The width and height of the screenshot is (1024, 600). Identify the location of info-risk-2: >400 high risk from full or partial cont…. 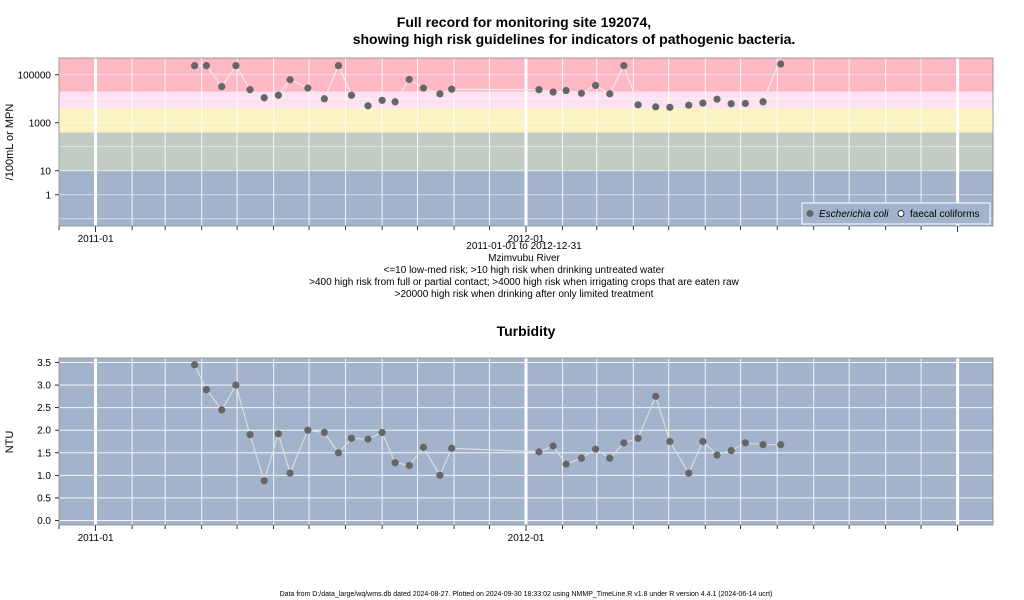
(524, 282).